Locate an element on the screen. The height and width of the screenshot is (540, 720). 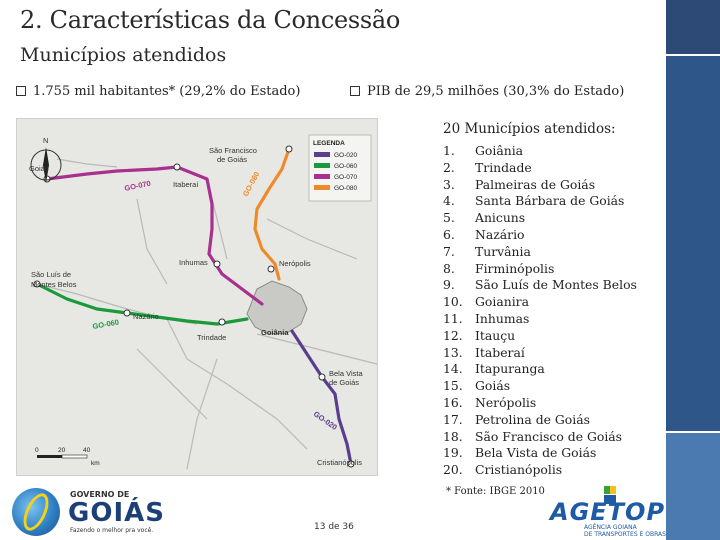
north-label: N is located at coordinates (45, 140).